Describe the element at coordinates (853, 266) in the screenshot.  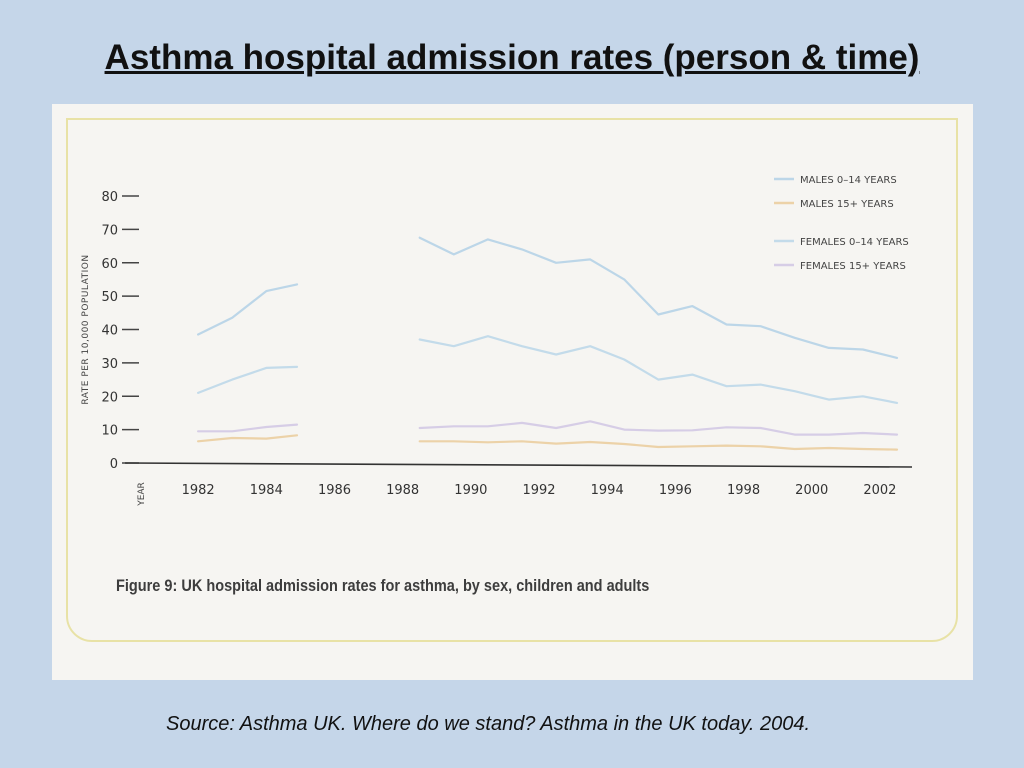
I see `legend-label: FEMALES 15+ YEARS` at that location.